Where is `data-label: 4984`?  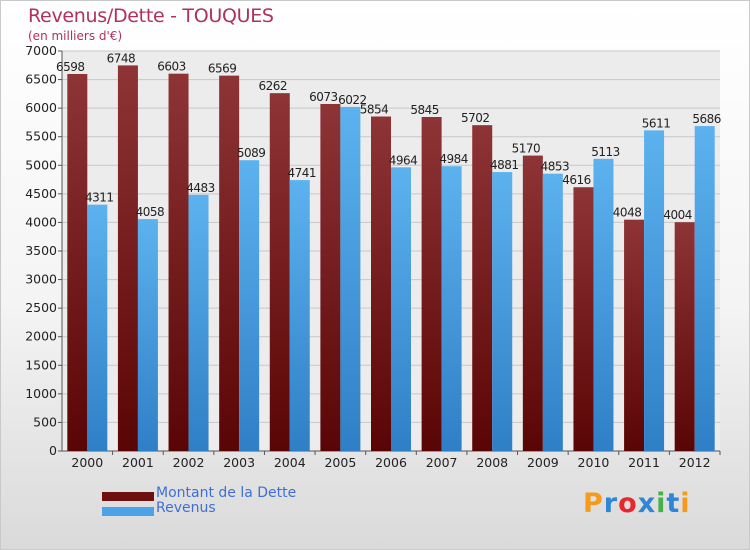
data-label: 4984 is located at coordinates (453, 159).